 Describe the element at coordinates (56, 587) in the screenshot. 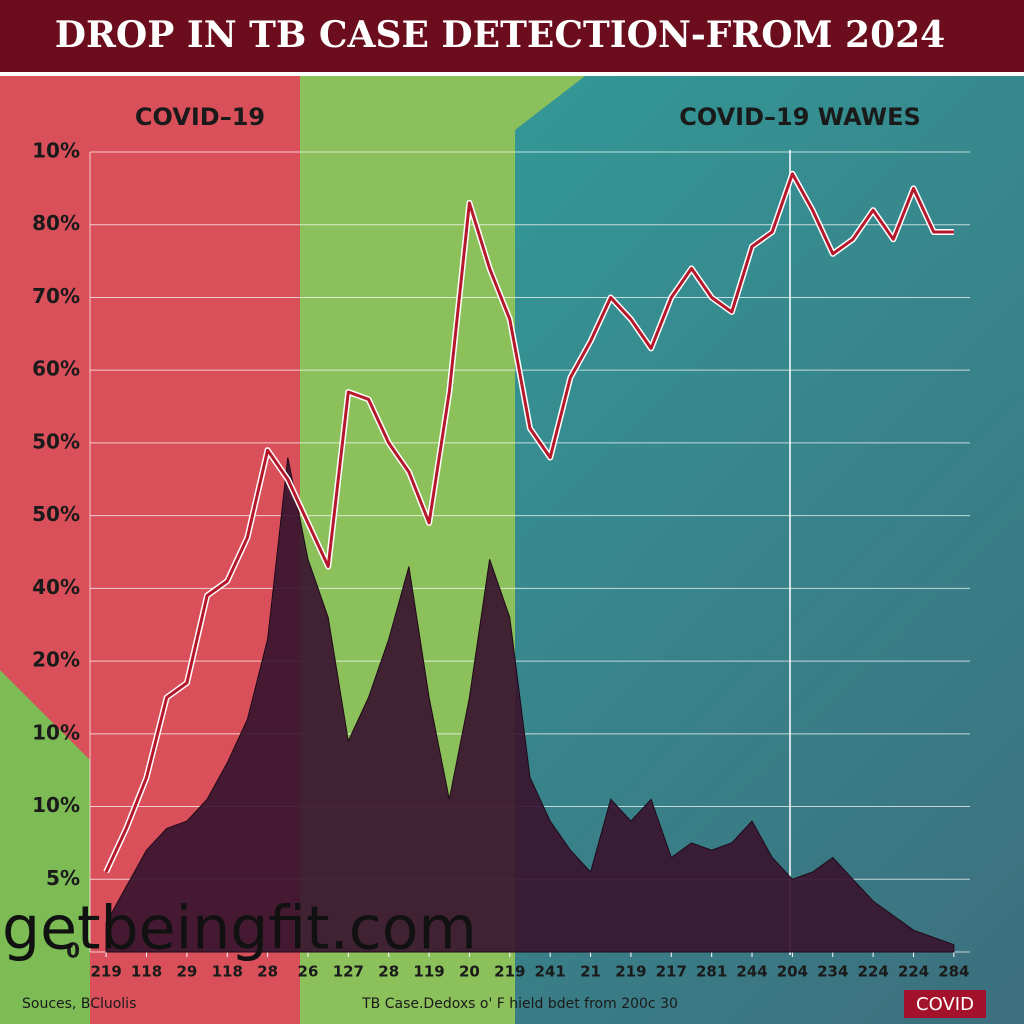

I see `y-tick-label: 40%` at that location.